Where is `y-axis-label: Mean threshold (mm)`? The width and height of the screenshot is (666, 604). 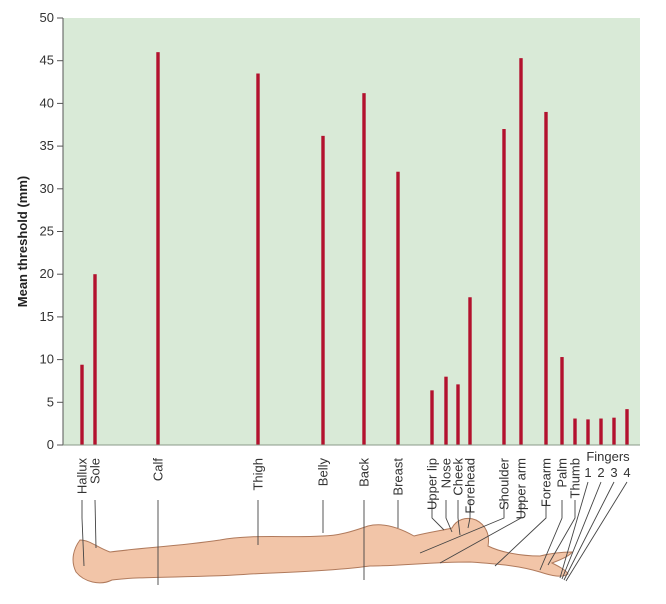
y-axis-label: Mean threshold (mm) is located at coordinates (22, 241).